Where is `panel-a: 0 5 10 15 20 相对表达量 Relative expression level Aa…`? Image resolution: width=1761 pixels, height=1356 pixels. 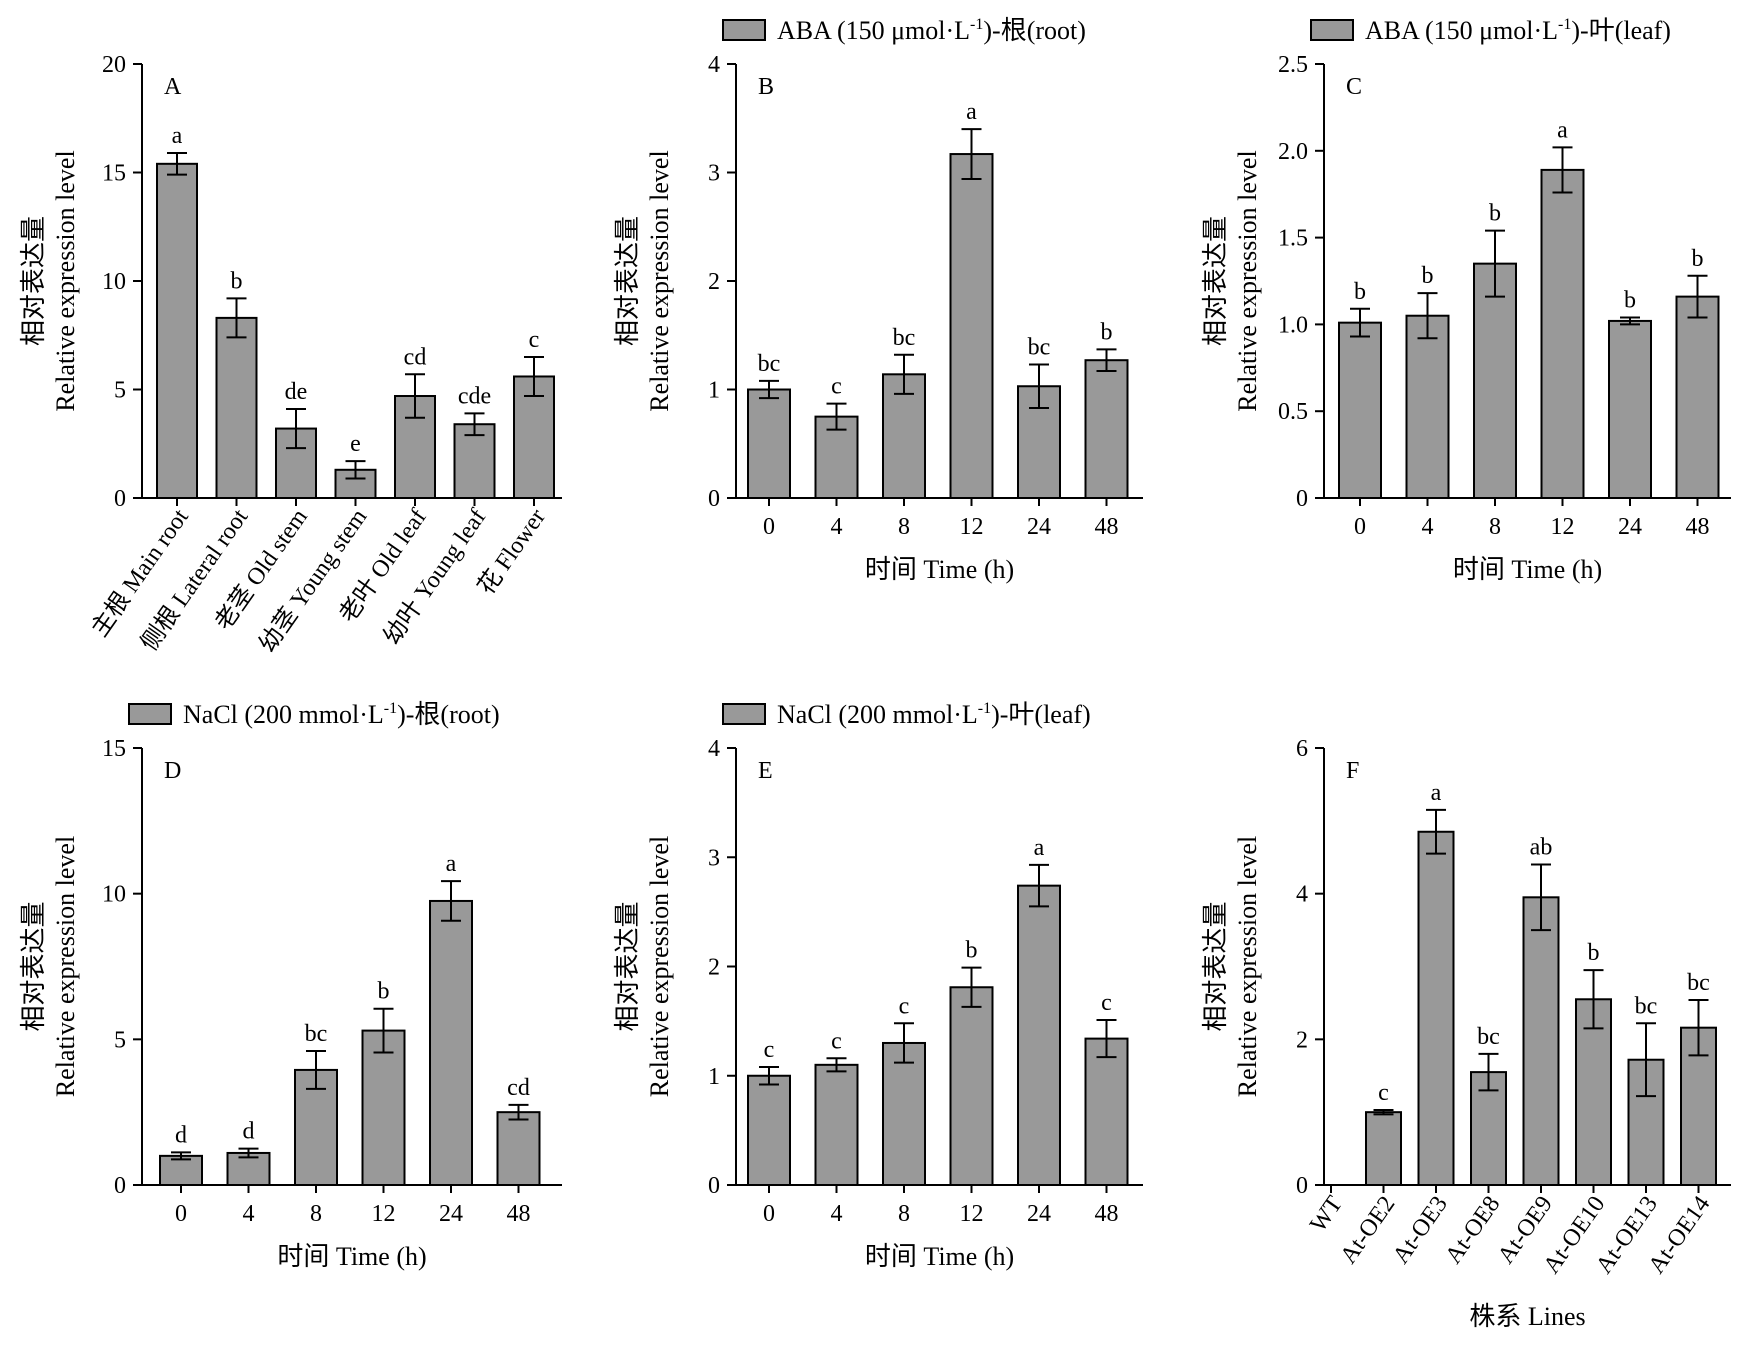
panel-a: 0 5 10 15 20 相对表达量 Relative expression level Aa… is located at coordinates (290, 354).